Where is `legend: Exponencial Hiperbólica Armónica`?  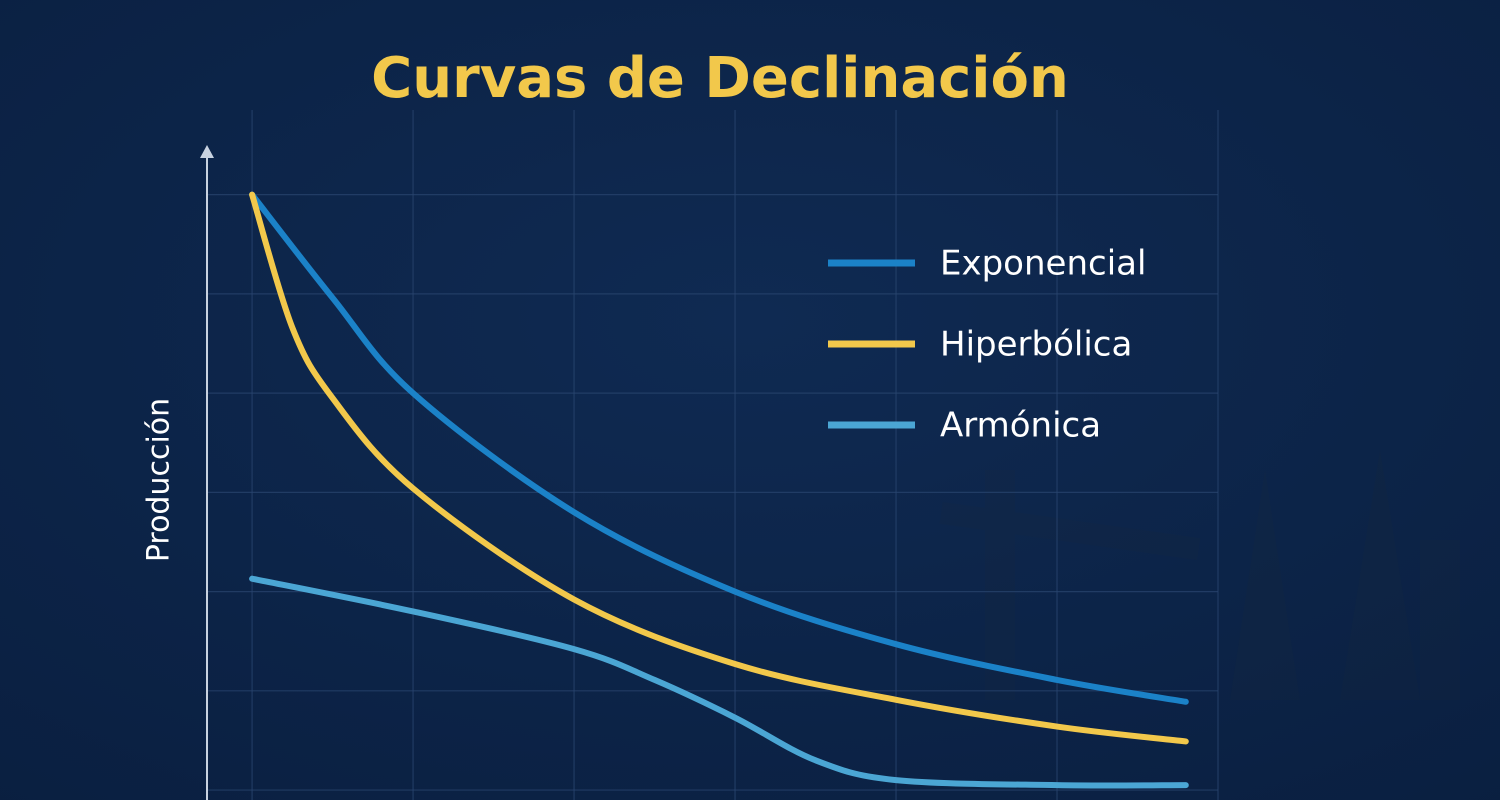 legend: Exponencial Hiperbólica Armónica is located at coordinates (987, 345).